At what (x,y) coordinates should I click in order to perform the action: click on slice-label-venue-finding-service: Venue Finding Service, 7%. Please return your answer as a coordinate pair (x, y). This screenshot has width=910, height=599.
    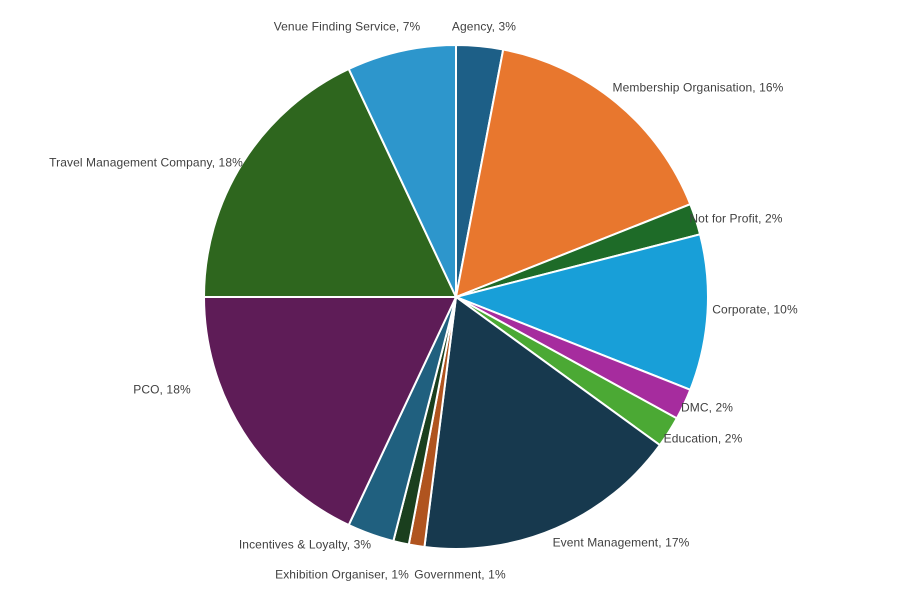
    Looking at the image, I should click on (347, 26).